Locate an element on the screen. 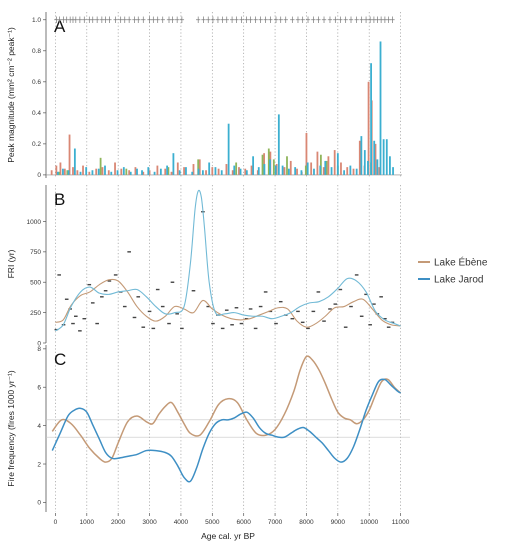 The height and width of the screenshot is (550, 505). x-tick-label: 7000 is located at coordinates (275, 522).